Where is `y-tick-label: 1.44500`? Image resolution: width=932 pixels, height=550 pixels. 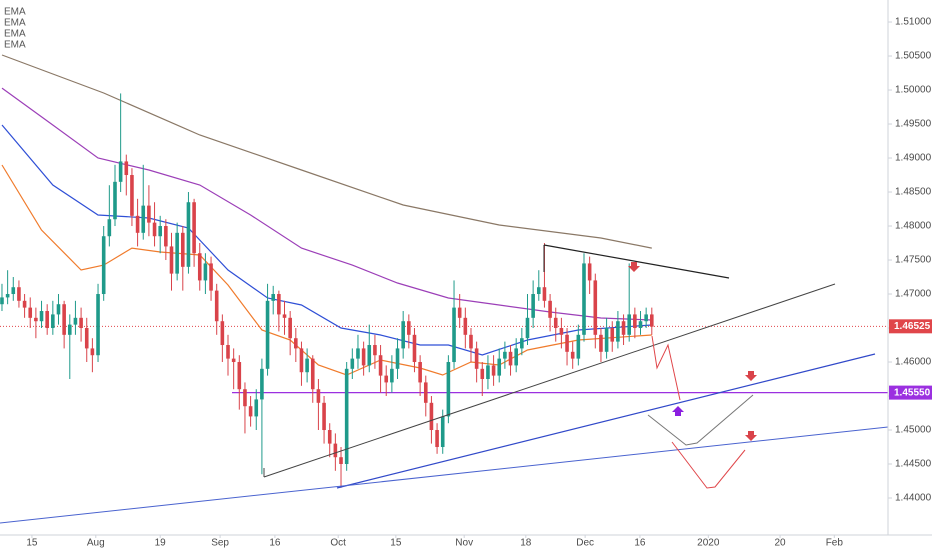 y-tick-label: 1.44500 is located at coordinates (913, 464).